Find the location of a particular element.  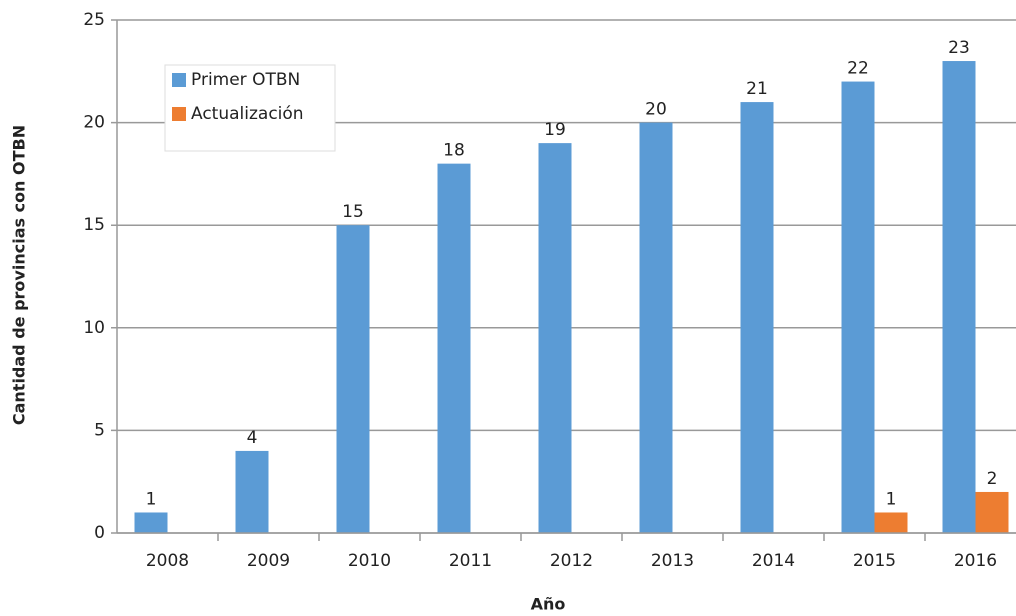

data-label: 23 is located at coordinates (959, 48).